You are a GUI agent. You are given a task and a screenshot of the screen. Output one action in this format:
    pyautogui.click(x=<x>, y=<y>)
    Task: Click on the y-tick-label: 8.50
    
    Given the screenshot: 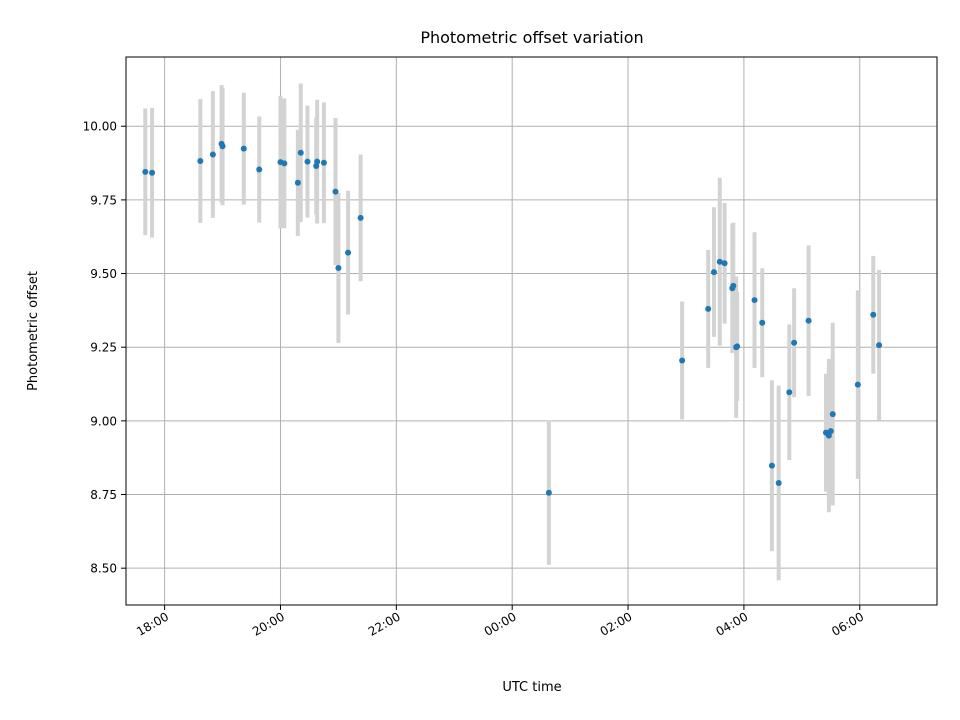 What is the action you would take?
    pyautogui.click(x=103, y=569)
    